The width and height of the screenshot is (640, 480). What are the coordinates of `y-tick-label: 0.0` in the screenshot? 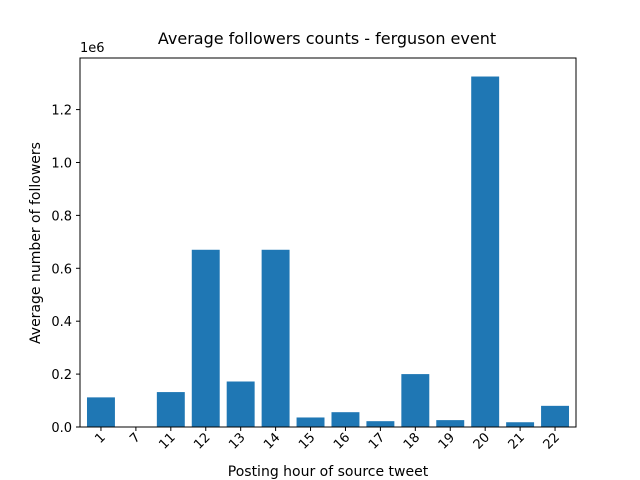 It's located at (61, 428).